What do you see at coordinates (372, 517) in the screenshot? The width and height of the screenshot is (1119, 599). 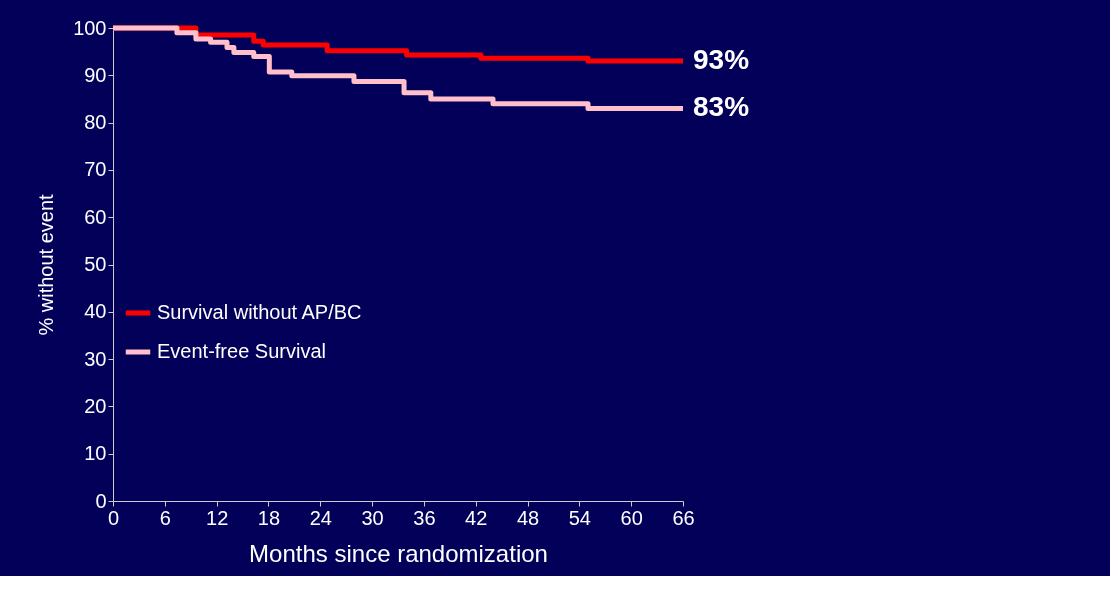 I see `x-tick-label: 30` at bounding box center [372, 517].